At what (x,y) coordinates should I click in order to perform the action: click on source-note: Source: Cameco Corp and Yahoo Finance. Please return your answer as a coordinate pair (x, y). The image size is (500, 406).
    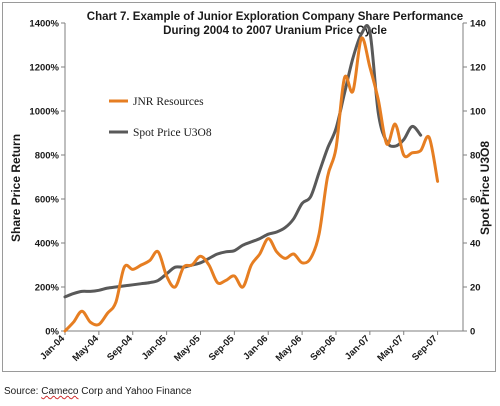
    Looking at the image, I should click on (98, 391).